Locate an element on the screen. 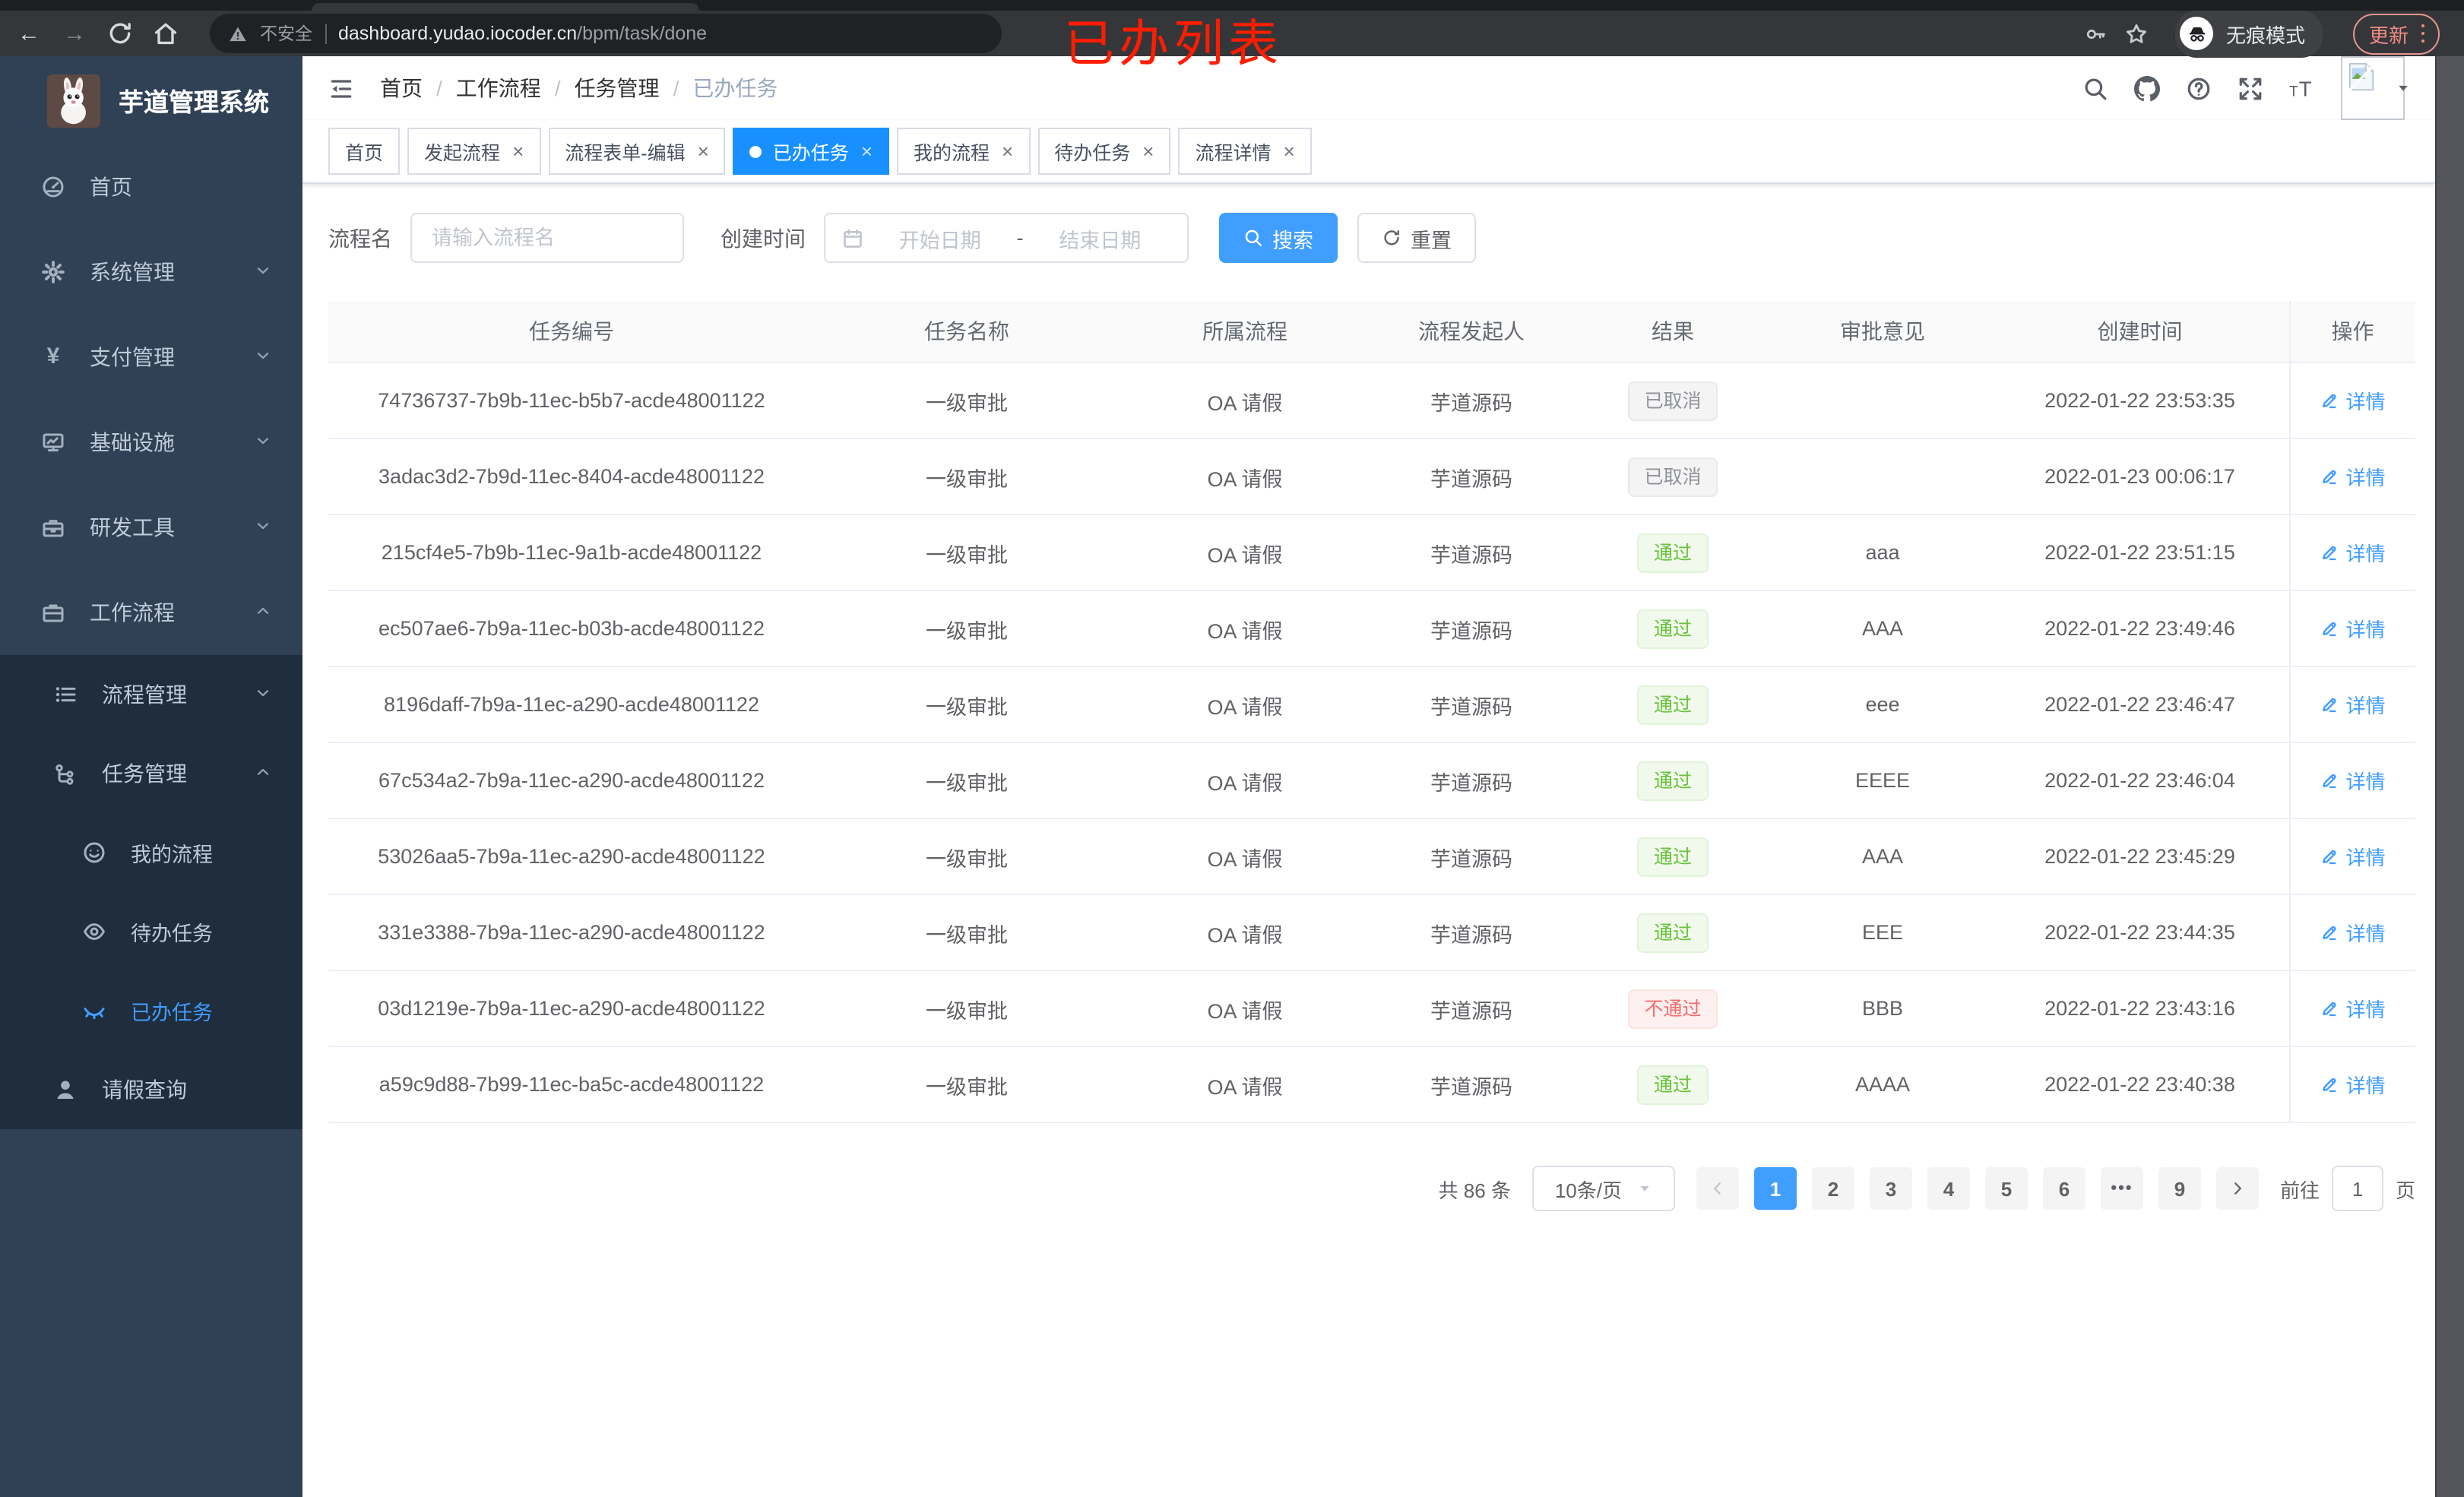  tab-首页: 首页 is located at coordinates (364, 151).